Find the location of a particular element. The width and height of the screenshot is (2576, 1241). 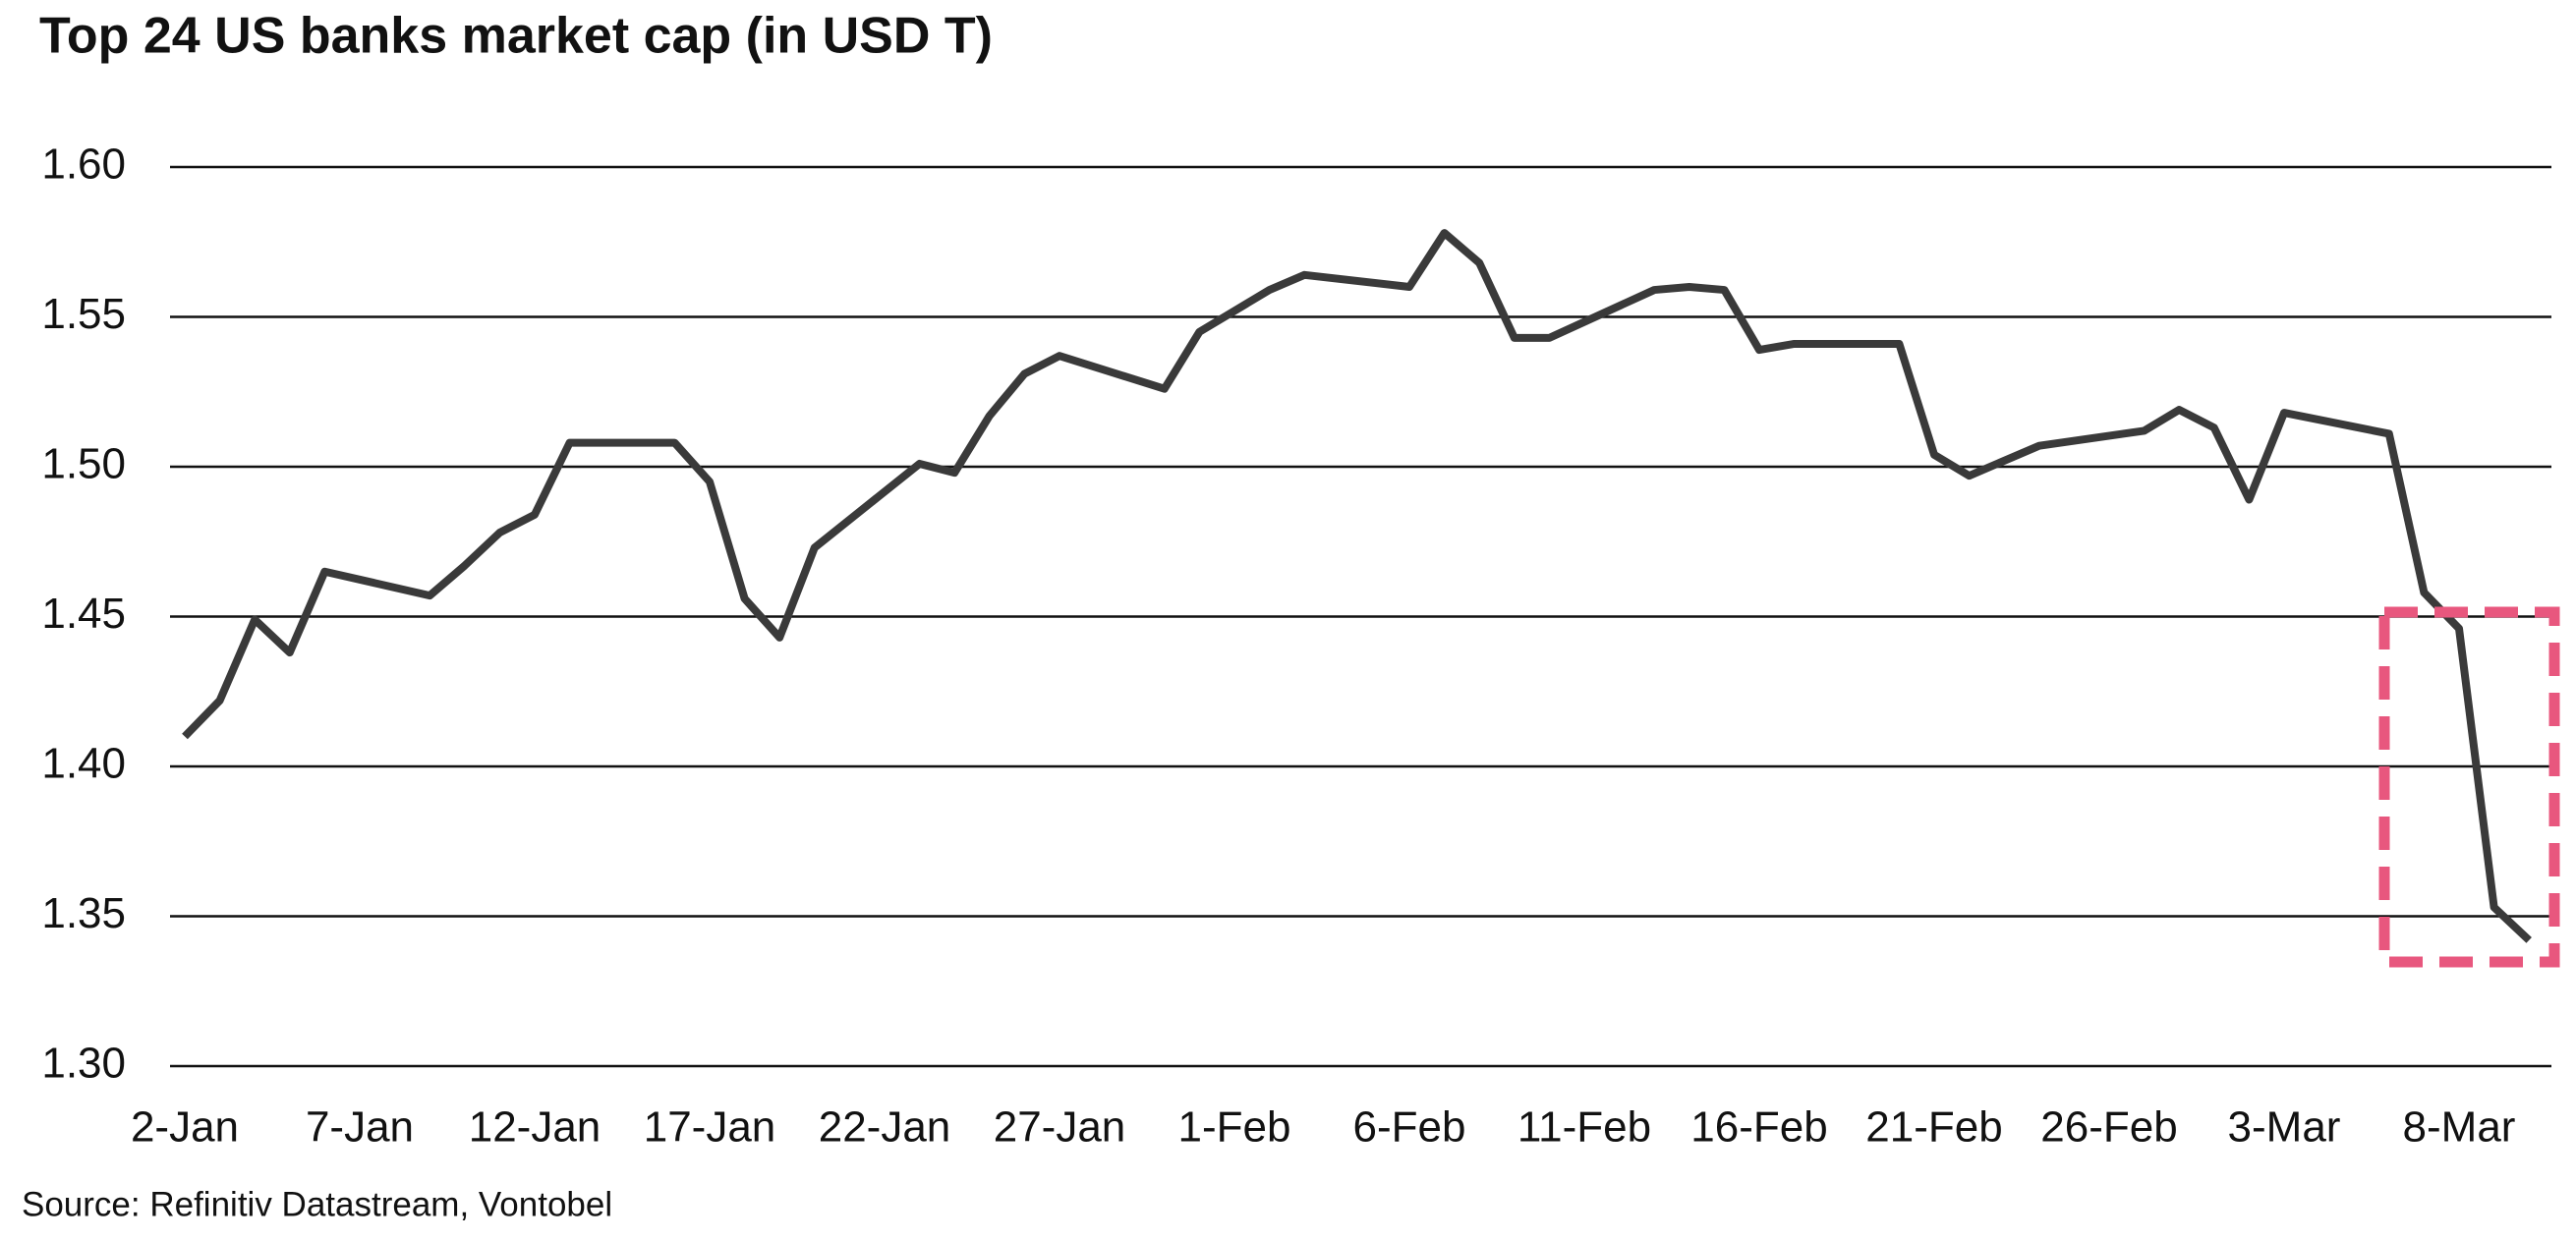

y-tick-label: 1.55 is located at coordinates (84, 314).